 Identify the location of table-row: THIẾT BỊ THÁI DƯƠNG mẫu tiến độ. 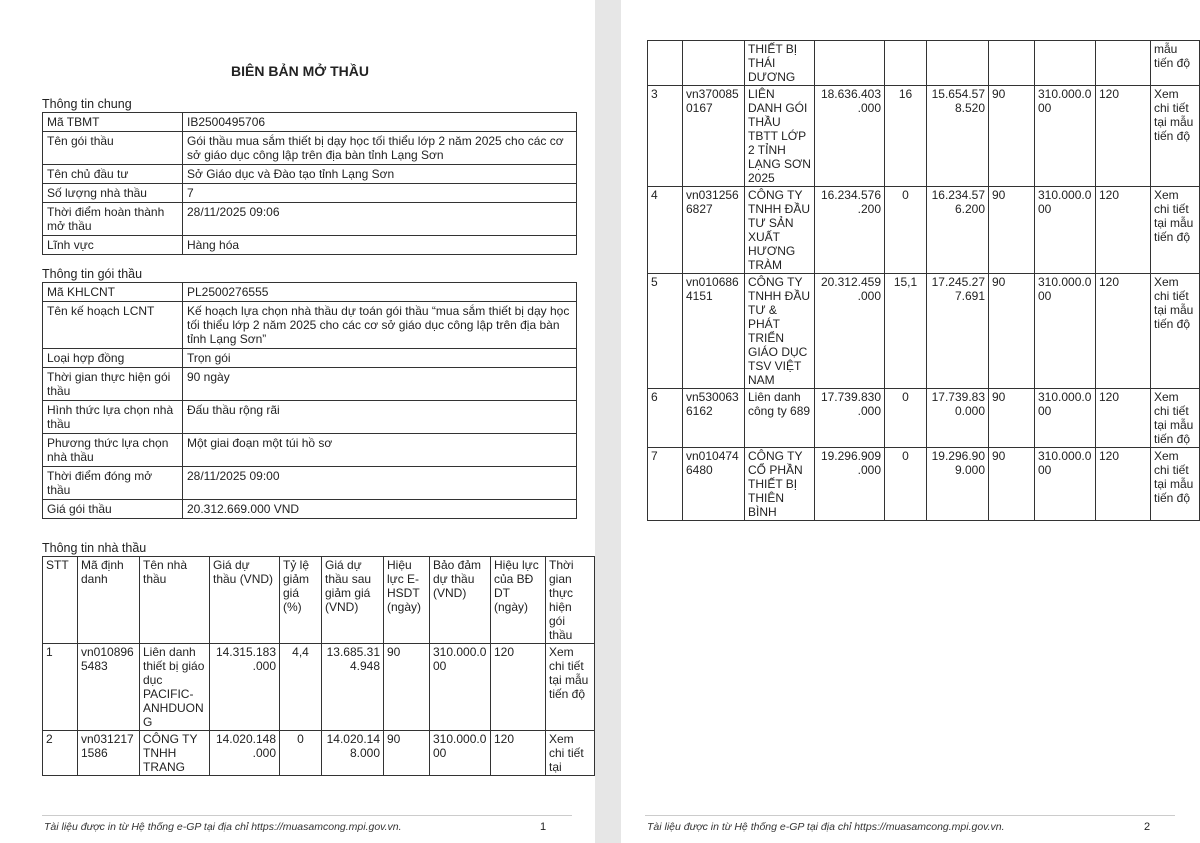
(923, 63).